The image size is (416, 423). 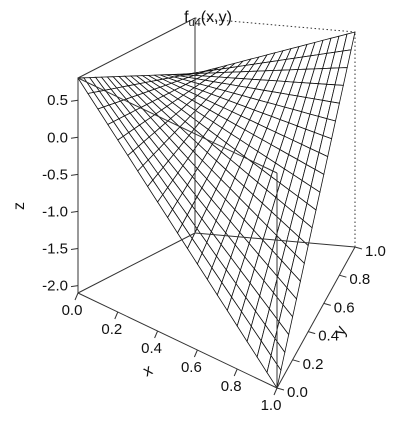 I want to click on z-tick-label: -0.5, so click(x=55, y=174).